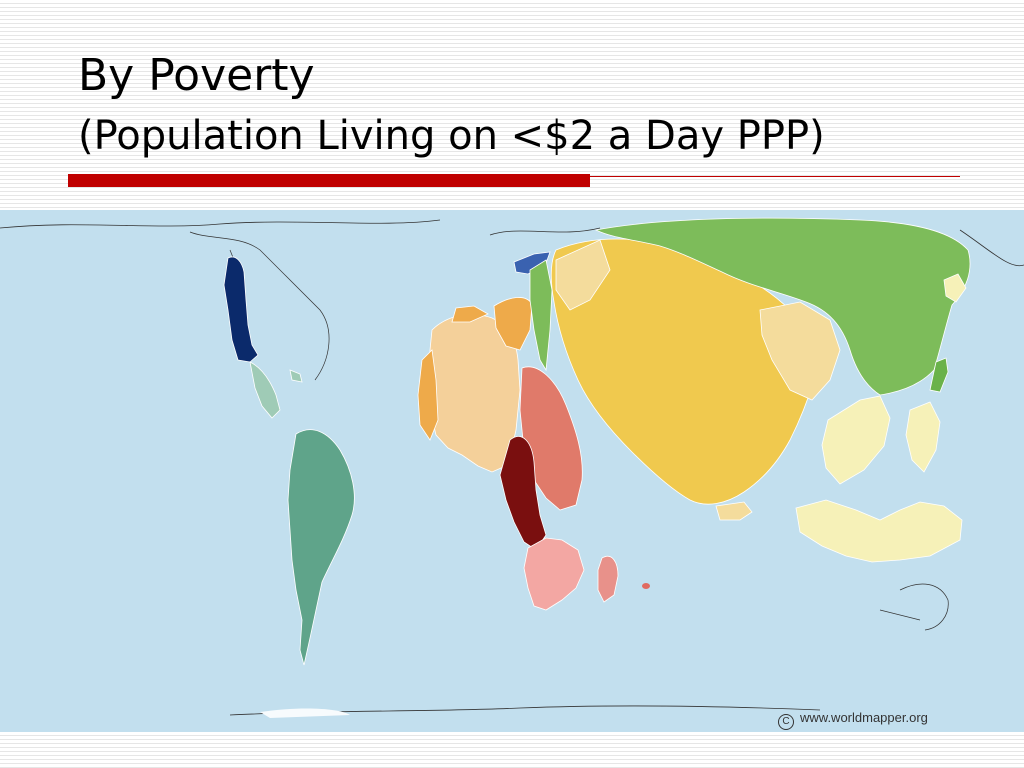 The width and height of the screenshot is (1024, 768). What do you see at coordinates (939, 375) in the screenshot?
I see `japan-region` at bounding box center [939, 375].